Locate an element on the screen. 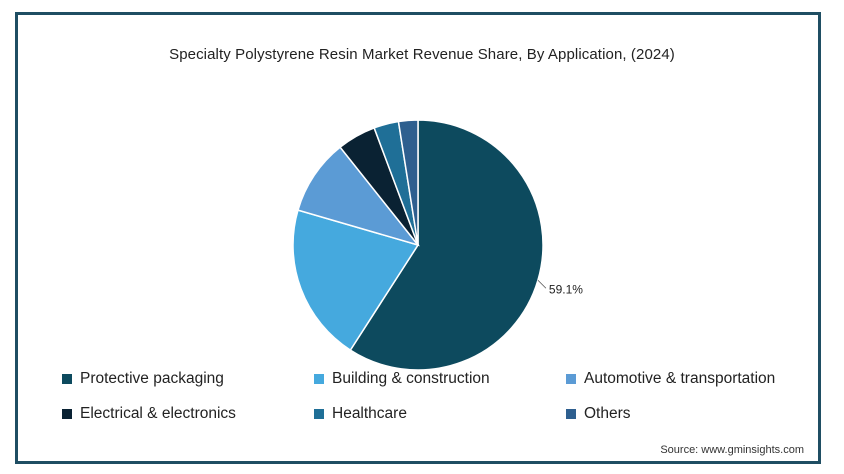 This screenshot has width=844, height=474. legend-label: Protective packaging is located at coordinates (152, 378).